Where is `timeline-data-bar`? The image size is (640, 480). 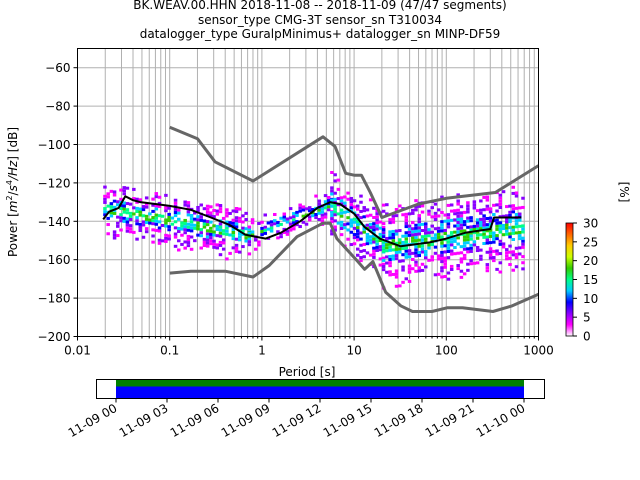 timeline-data-bar is located at coordinates (320, 392).